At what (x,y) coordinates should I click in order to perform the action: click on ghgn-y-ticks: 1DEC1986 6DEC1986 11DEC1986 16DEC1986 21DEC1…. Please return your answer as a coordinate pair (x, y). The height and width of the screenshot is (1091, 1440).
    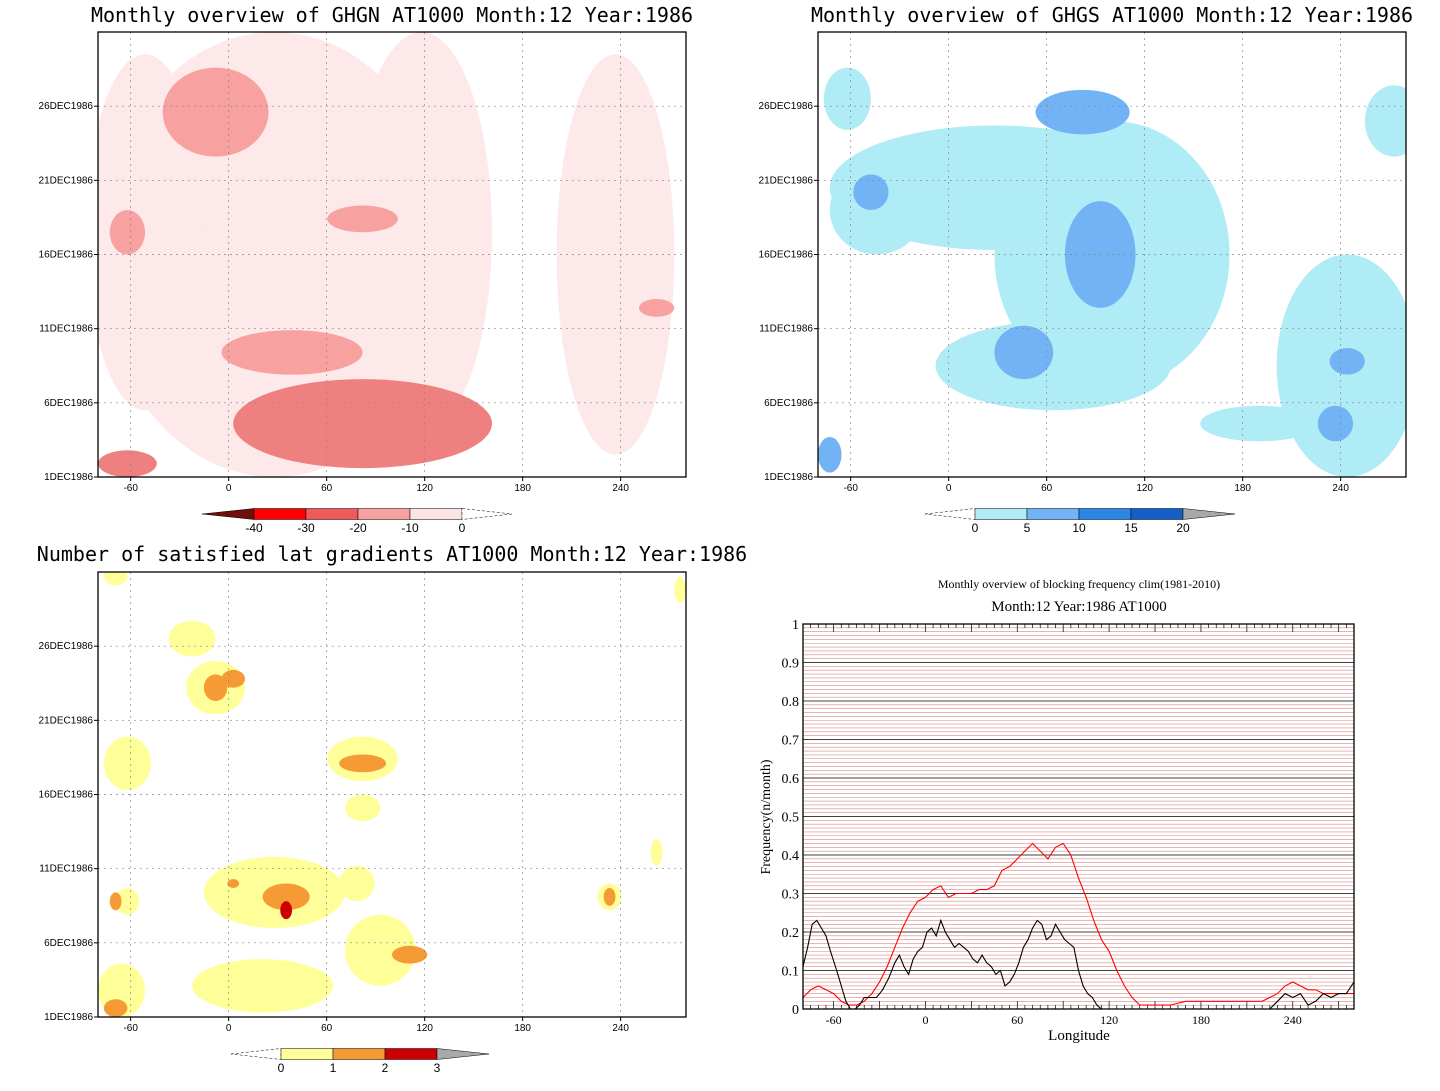
    Looking at the image, I should click on (68, 292).